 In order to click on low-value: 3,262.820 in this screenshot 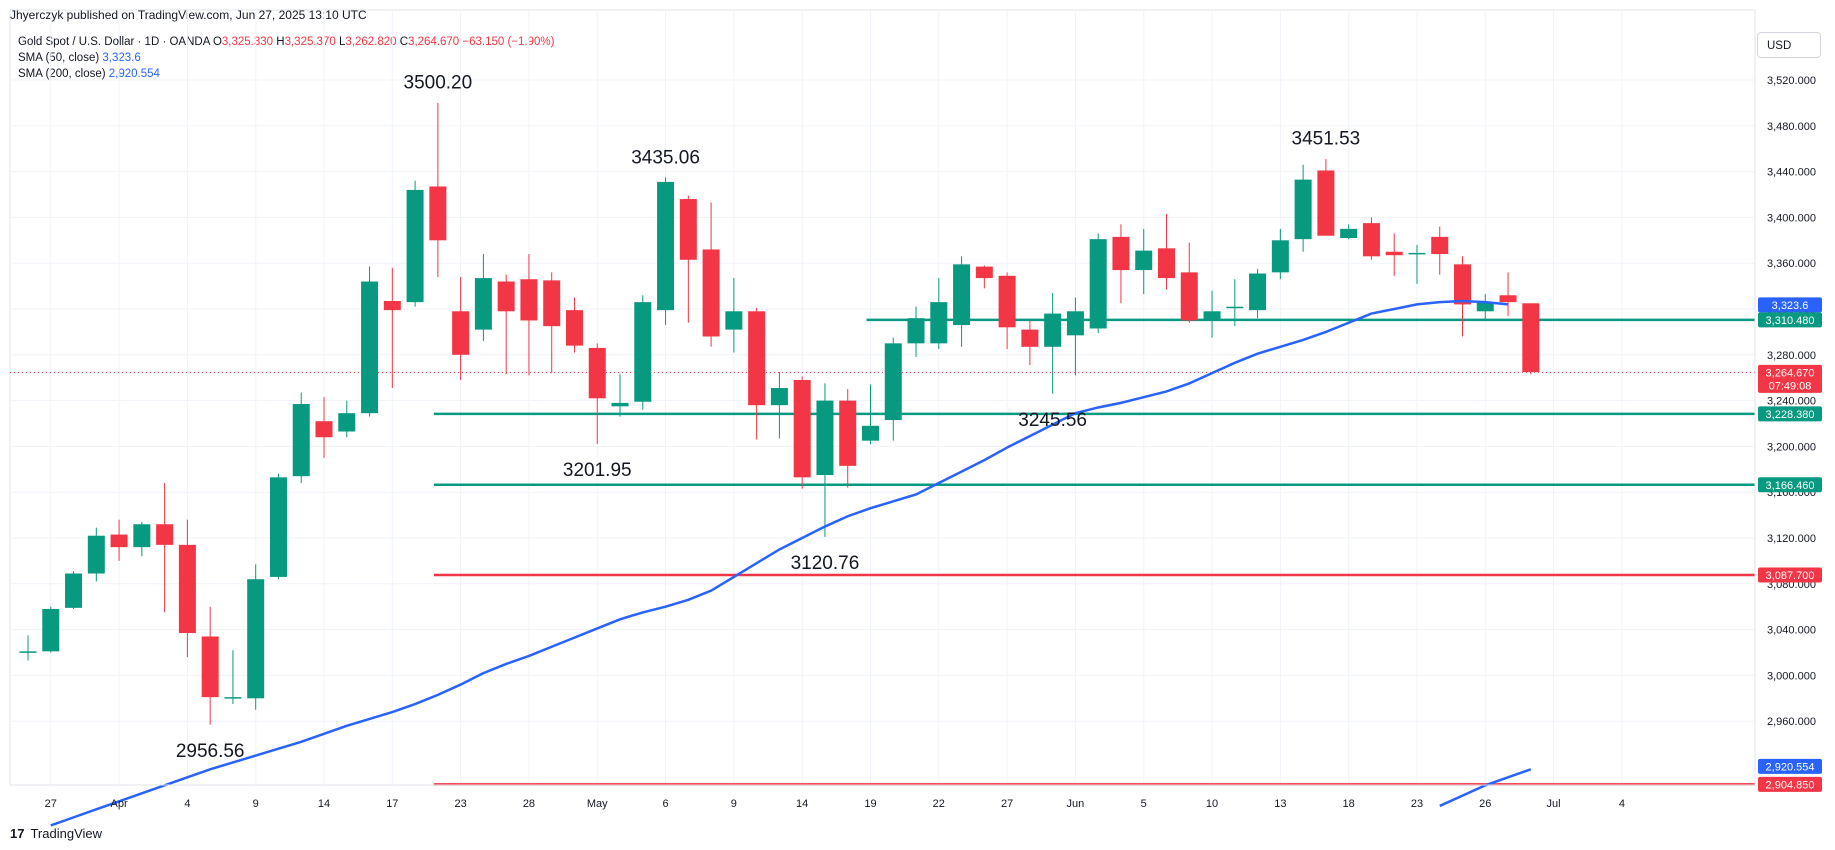, I will do `click(371, 42)`.